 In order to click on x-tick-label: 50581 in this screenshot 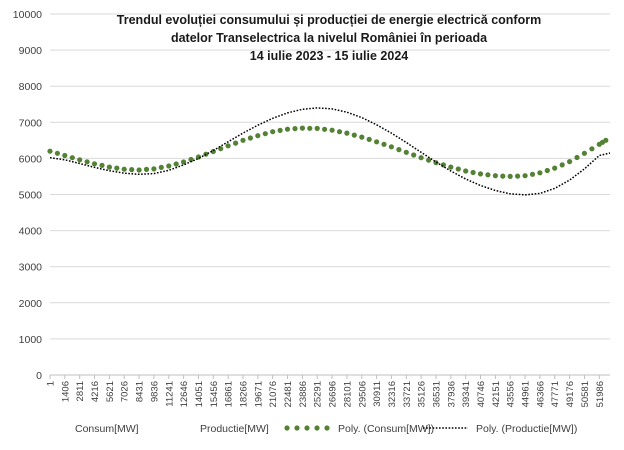, I will do `click(585, 394)`.